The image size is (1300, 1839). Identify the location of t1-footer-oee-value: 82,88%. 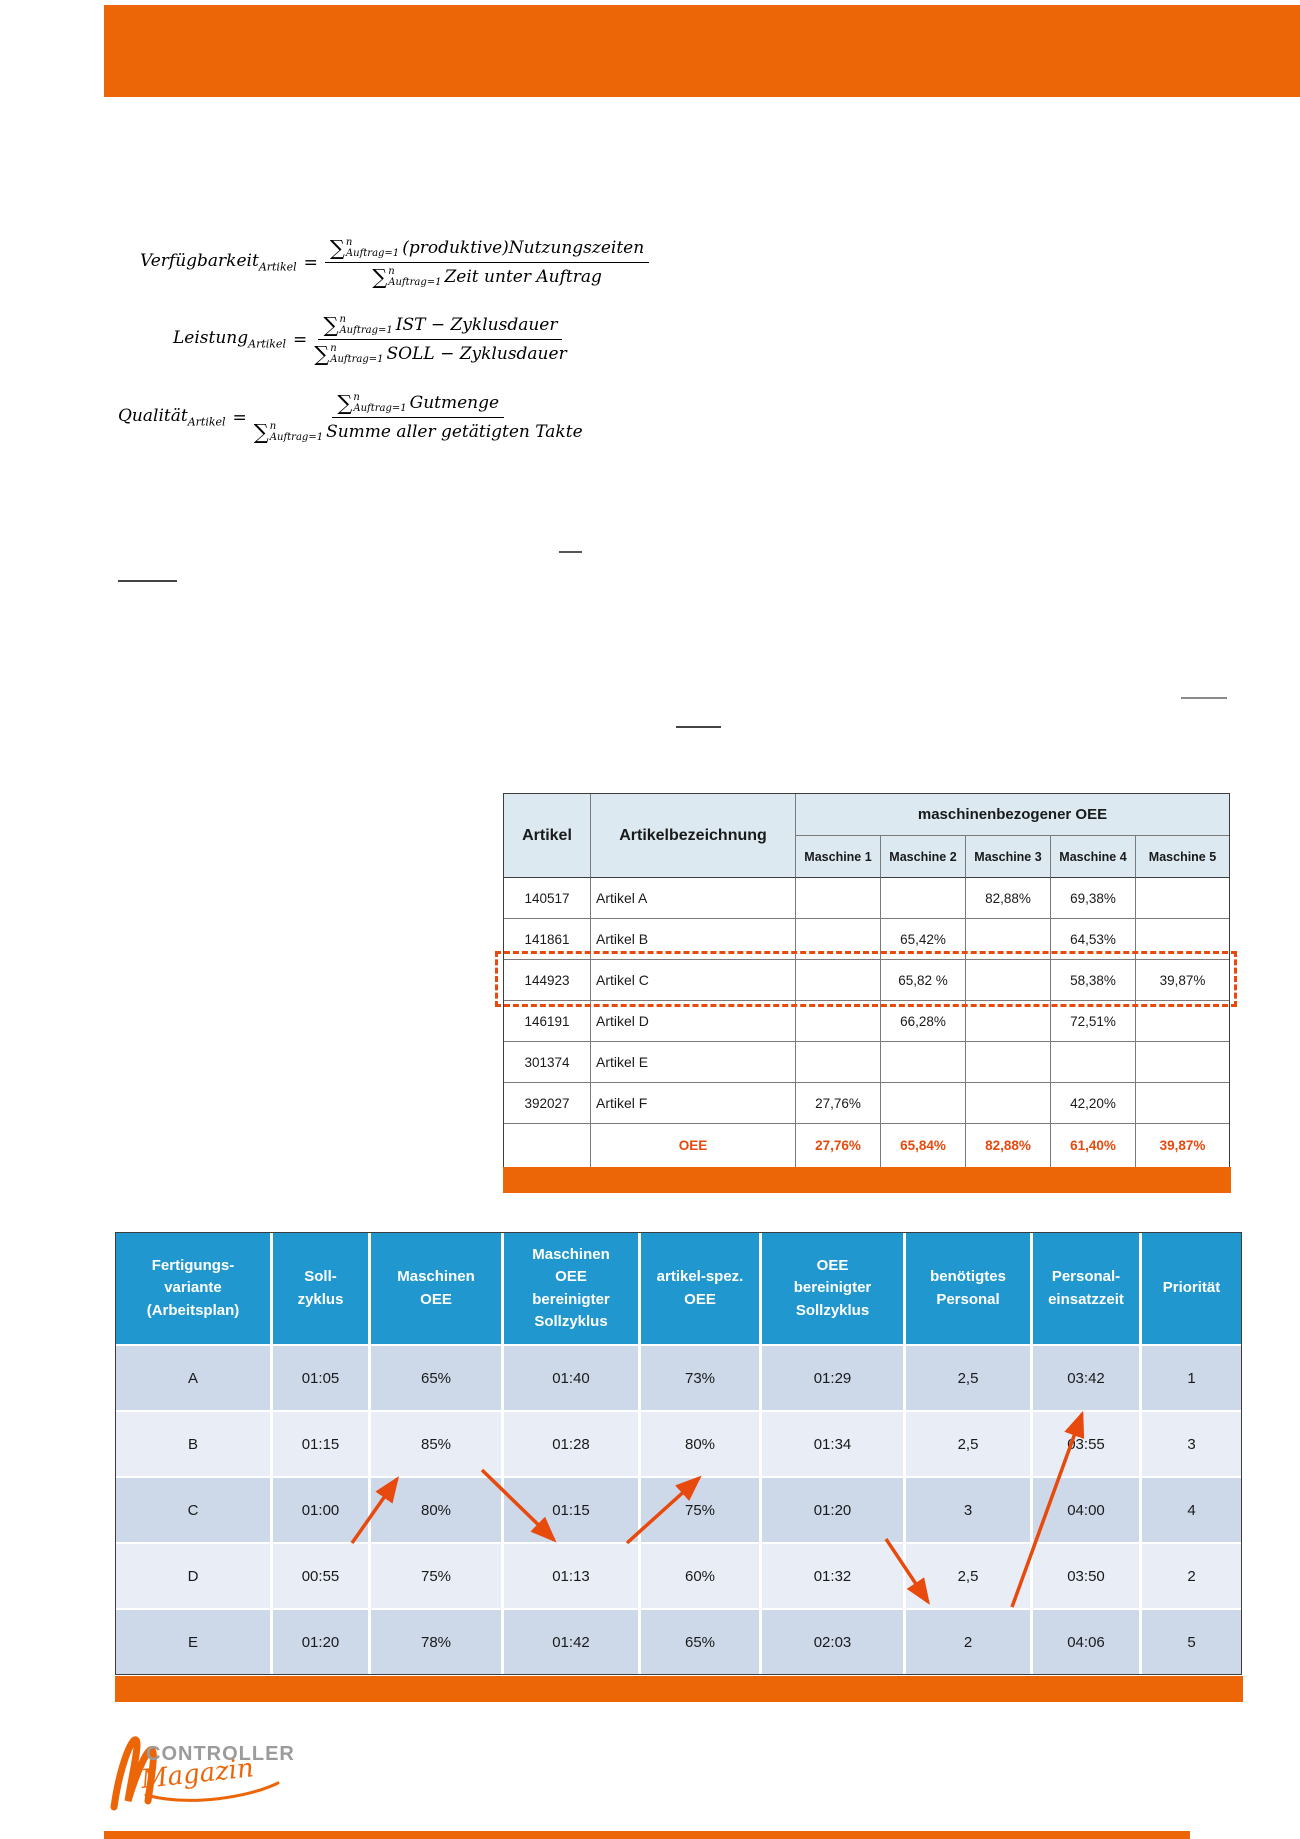
(1008, 1145).